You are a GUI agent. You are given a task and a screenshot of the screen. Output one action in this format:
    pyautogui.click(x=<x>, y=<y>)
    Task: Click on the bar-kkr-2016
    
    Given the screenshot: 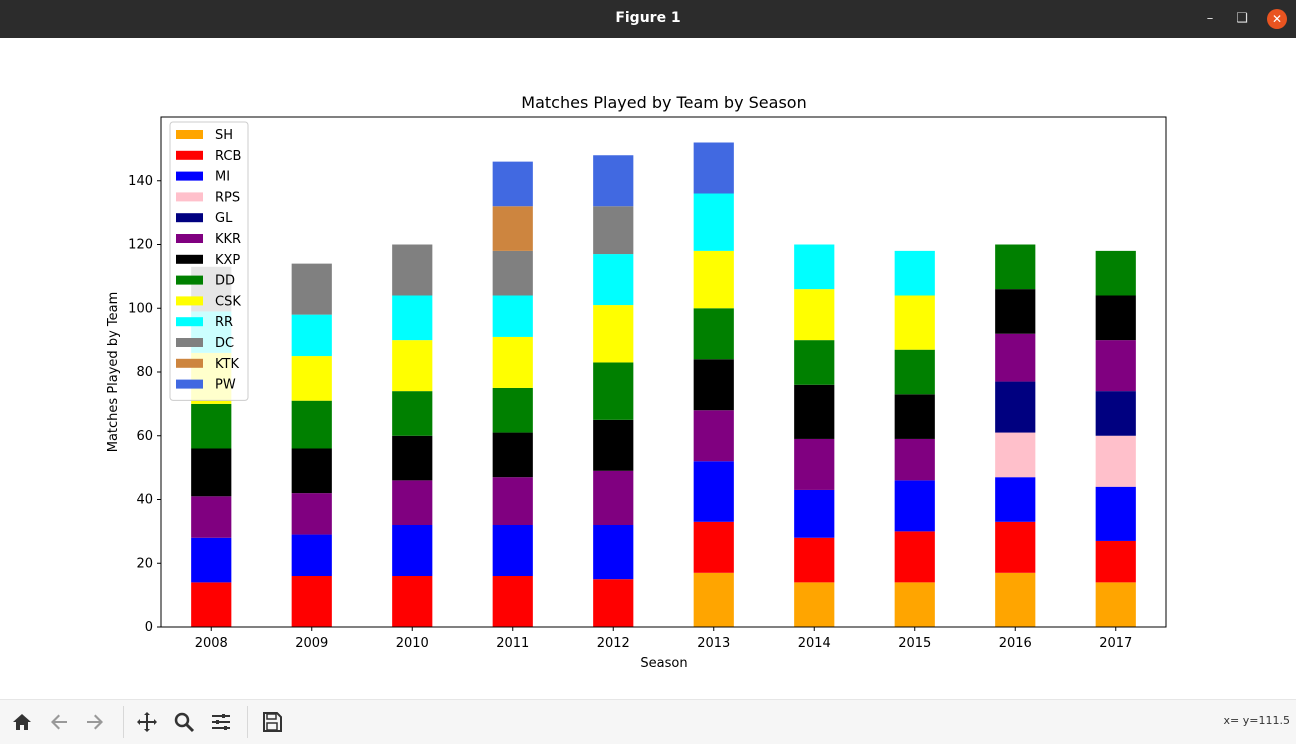 What is the action you would take?
    pyautogui.click(x=1015, y=357)
    